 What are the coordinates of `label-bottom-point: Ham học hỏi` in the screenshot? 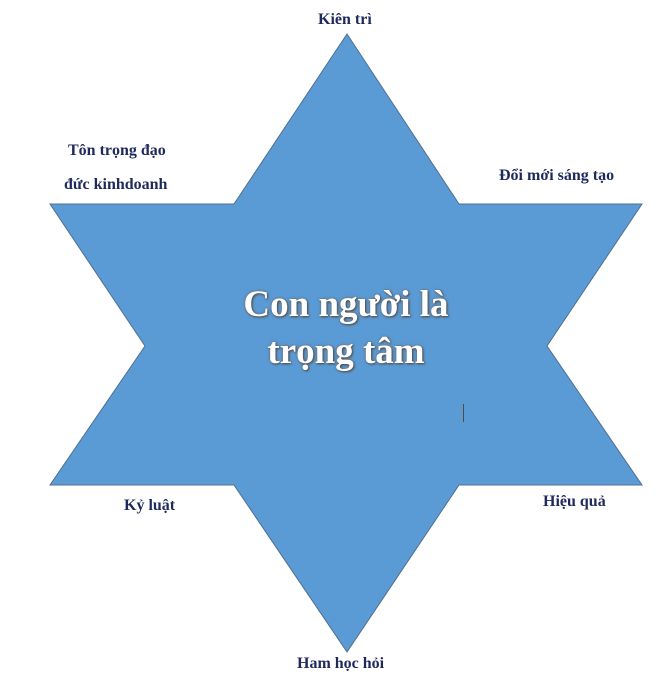 It's located at (341, 663).